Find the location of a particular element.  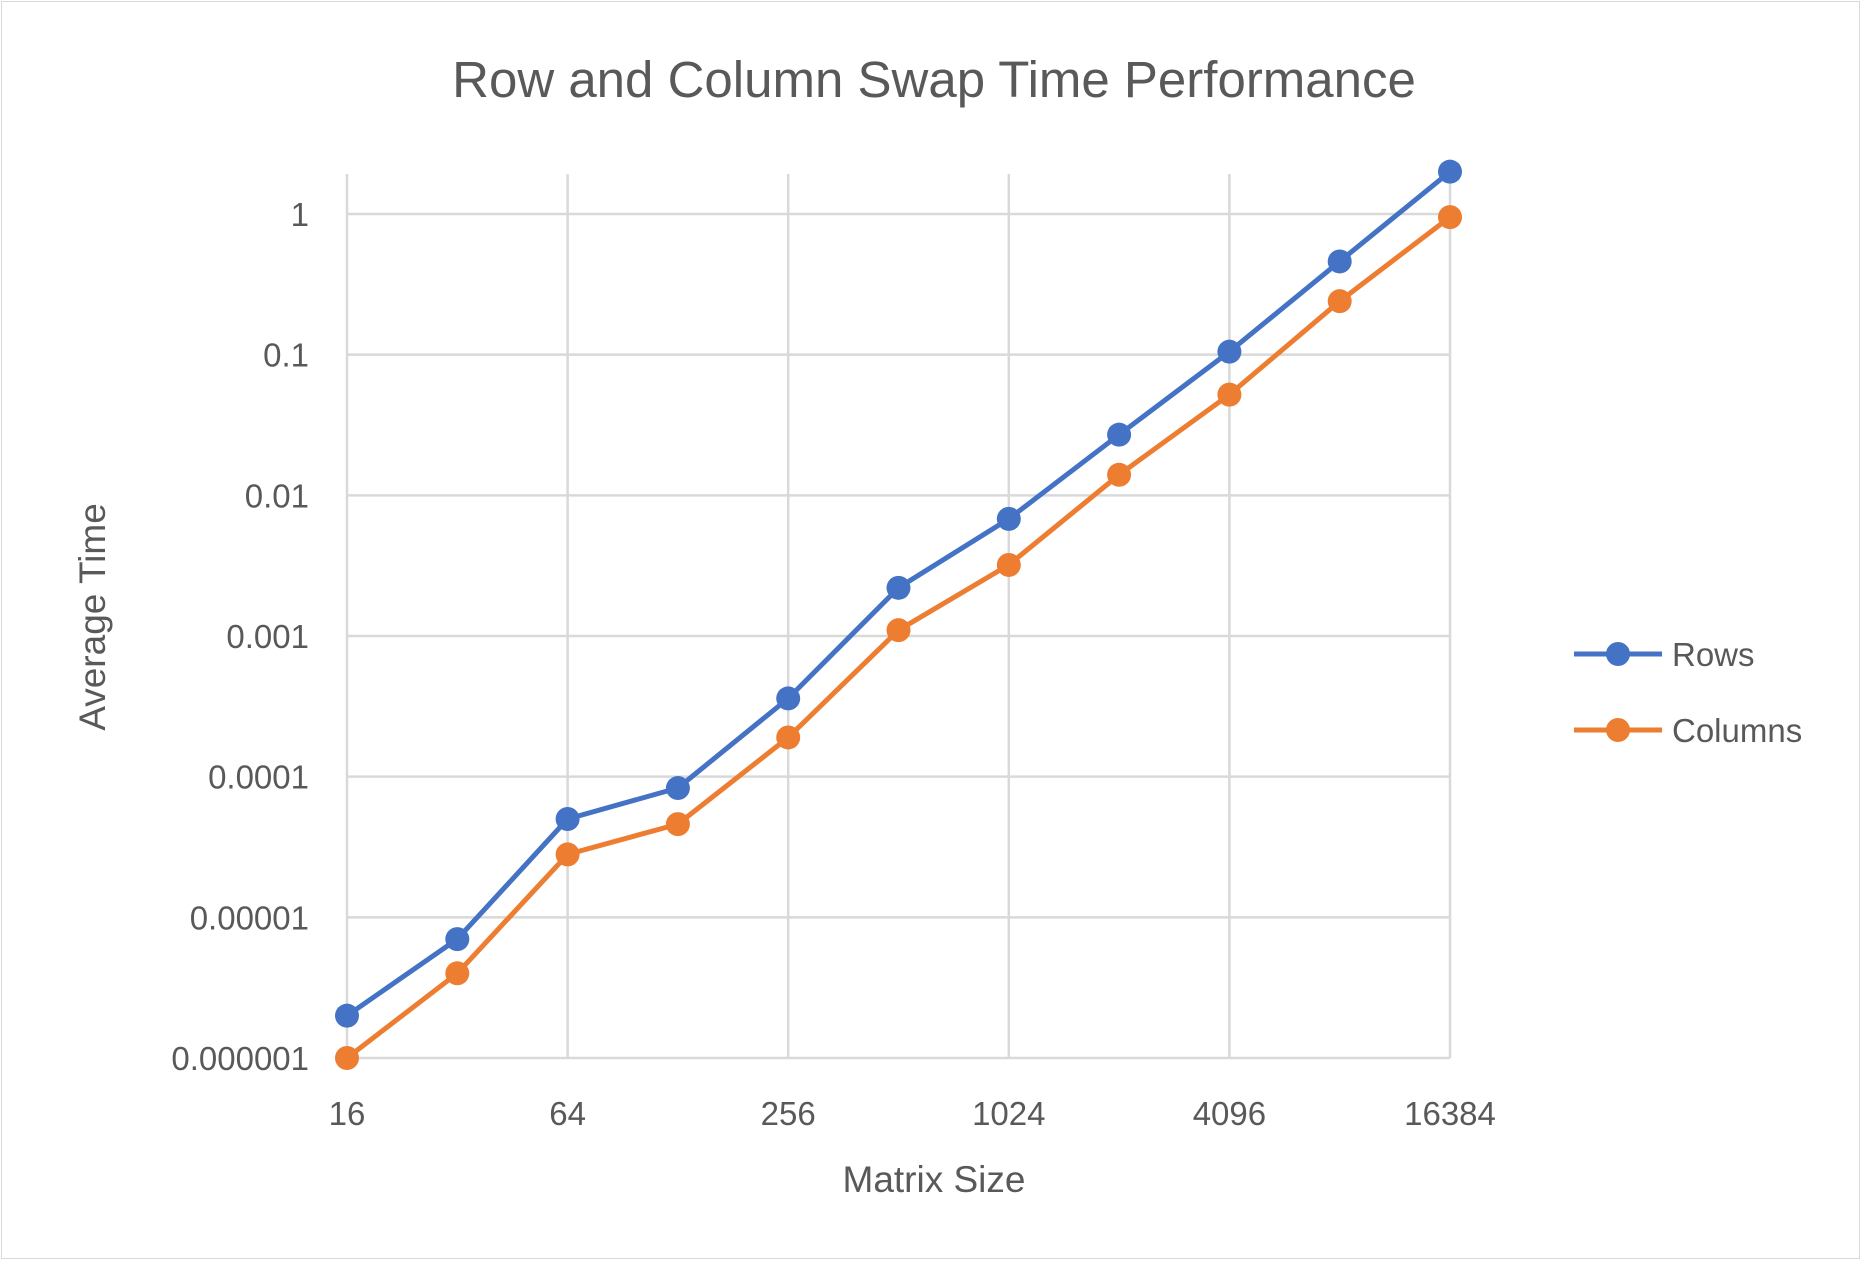

legend-label: Columns is located at coordinates (1737, 730).